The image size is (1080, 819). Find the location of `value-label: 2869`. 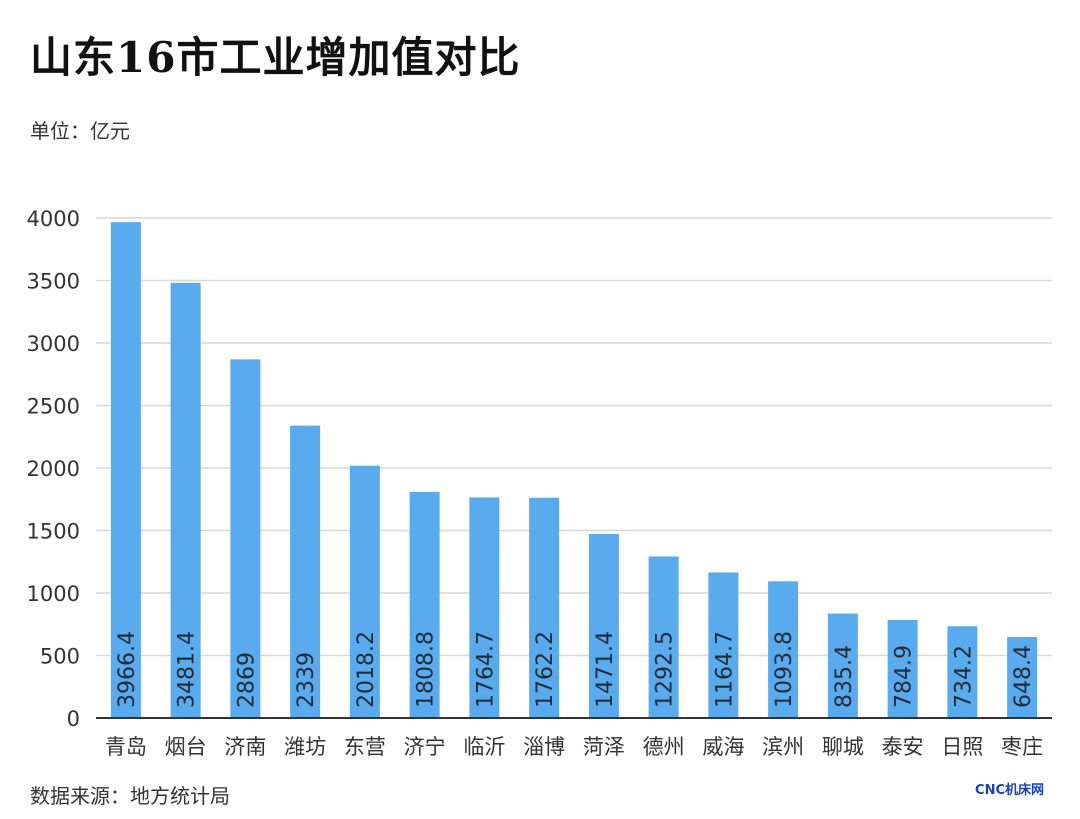

value-label: 2869 is located at coordinates (246, 680).